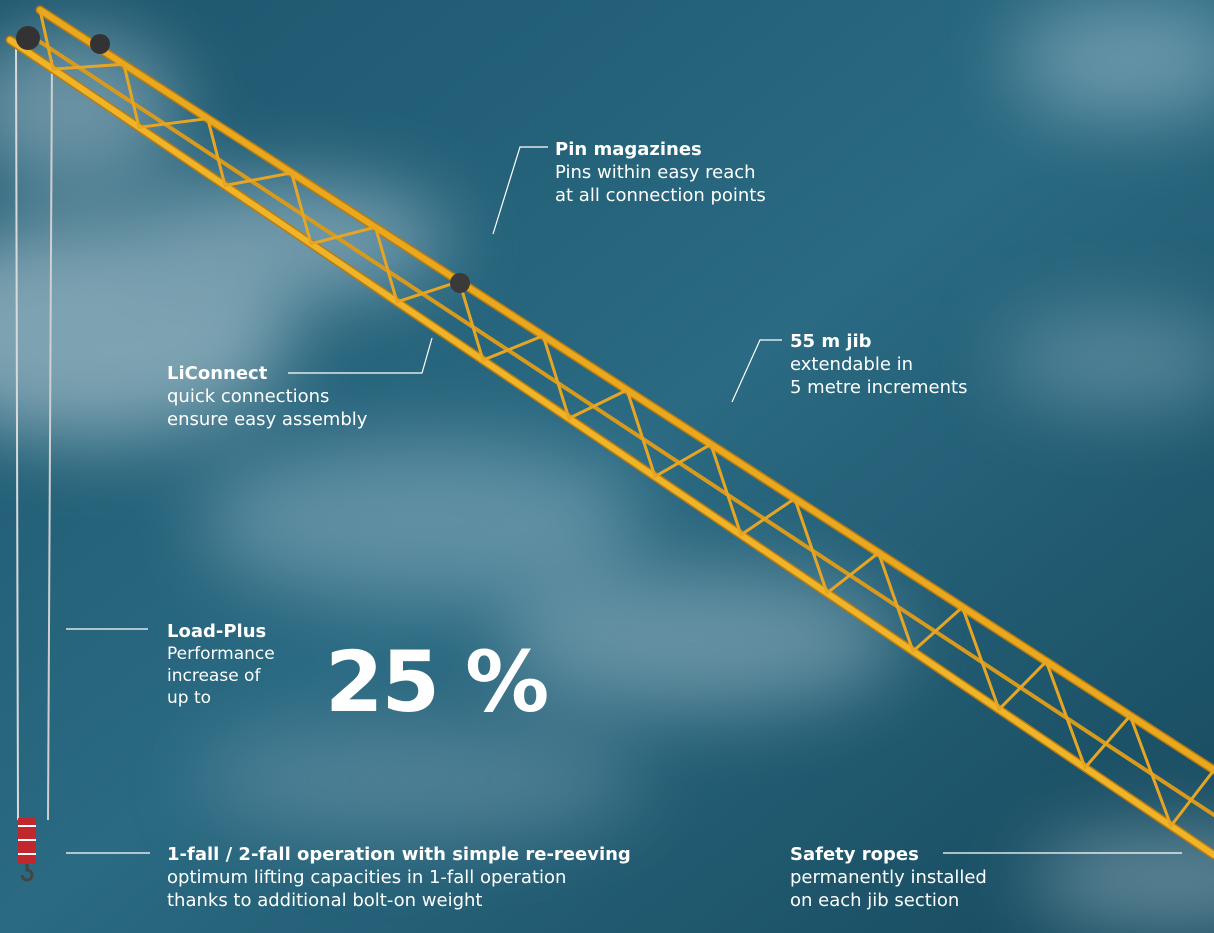 The height and width of the screenshot is (933, 1214). Describe the element at coordinates (214, 676) in the screenshot. I see `callout-line: increase of` at that location.